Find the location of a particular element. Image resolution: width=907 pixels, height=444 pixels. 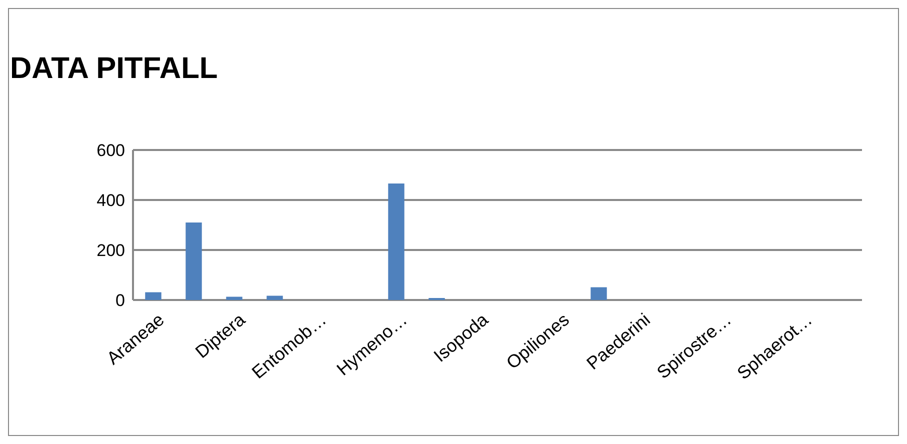

y-tick-label: 600 is located at coordinates (110, 150).